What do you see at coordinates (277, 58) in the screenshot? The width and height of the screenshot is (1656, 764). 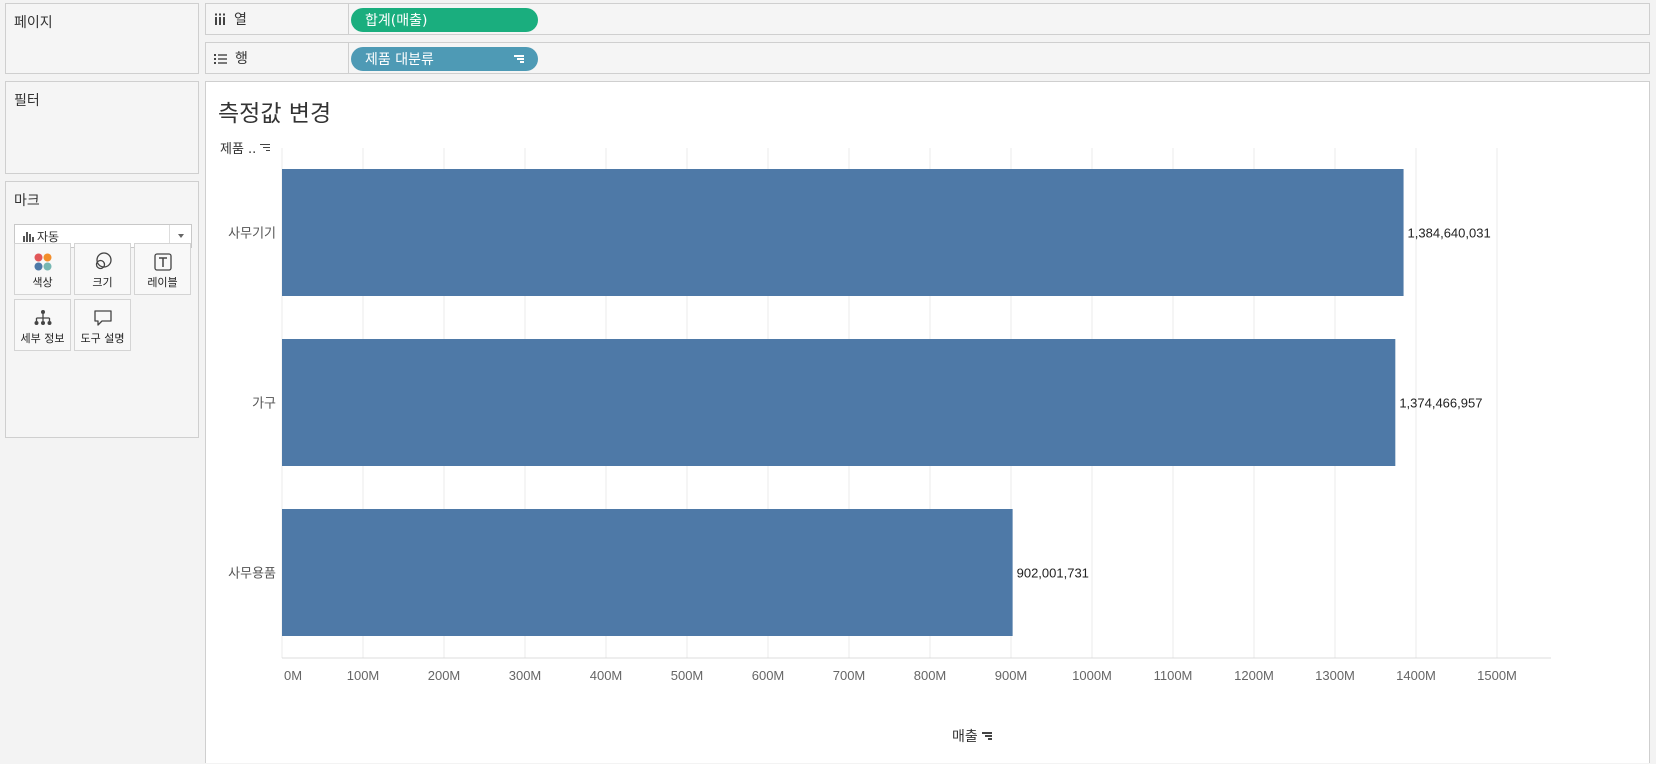 I see `rows-shelf-label: 행` at bounding box center [277, 58].